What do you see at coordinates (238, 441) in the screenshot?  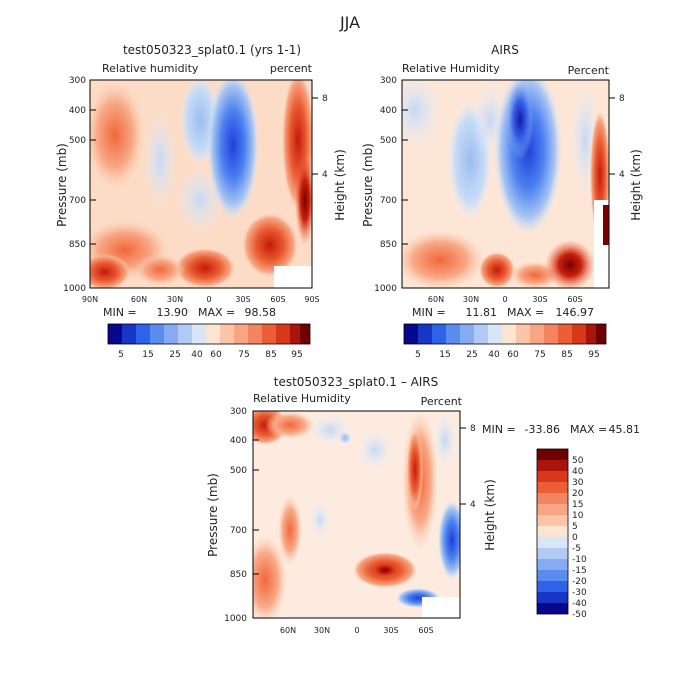 I see `panel3-ytick: 400` at bounding box center [238, 441].